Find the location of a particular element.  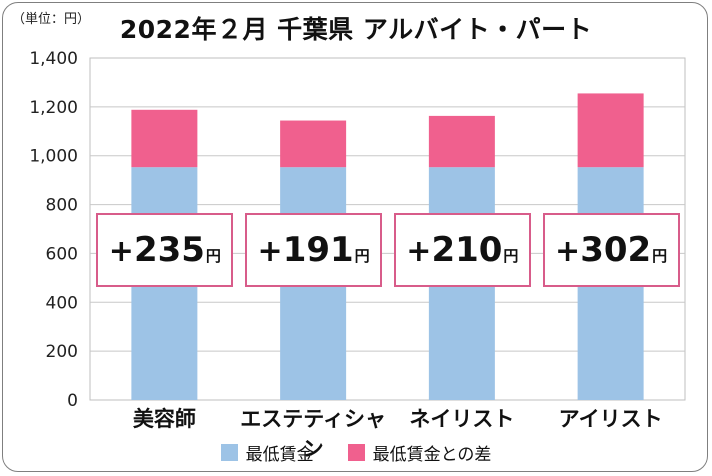

callout-text: +302円 is located at coordinates (611, 250).